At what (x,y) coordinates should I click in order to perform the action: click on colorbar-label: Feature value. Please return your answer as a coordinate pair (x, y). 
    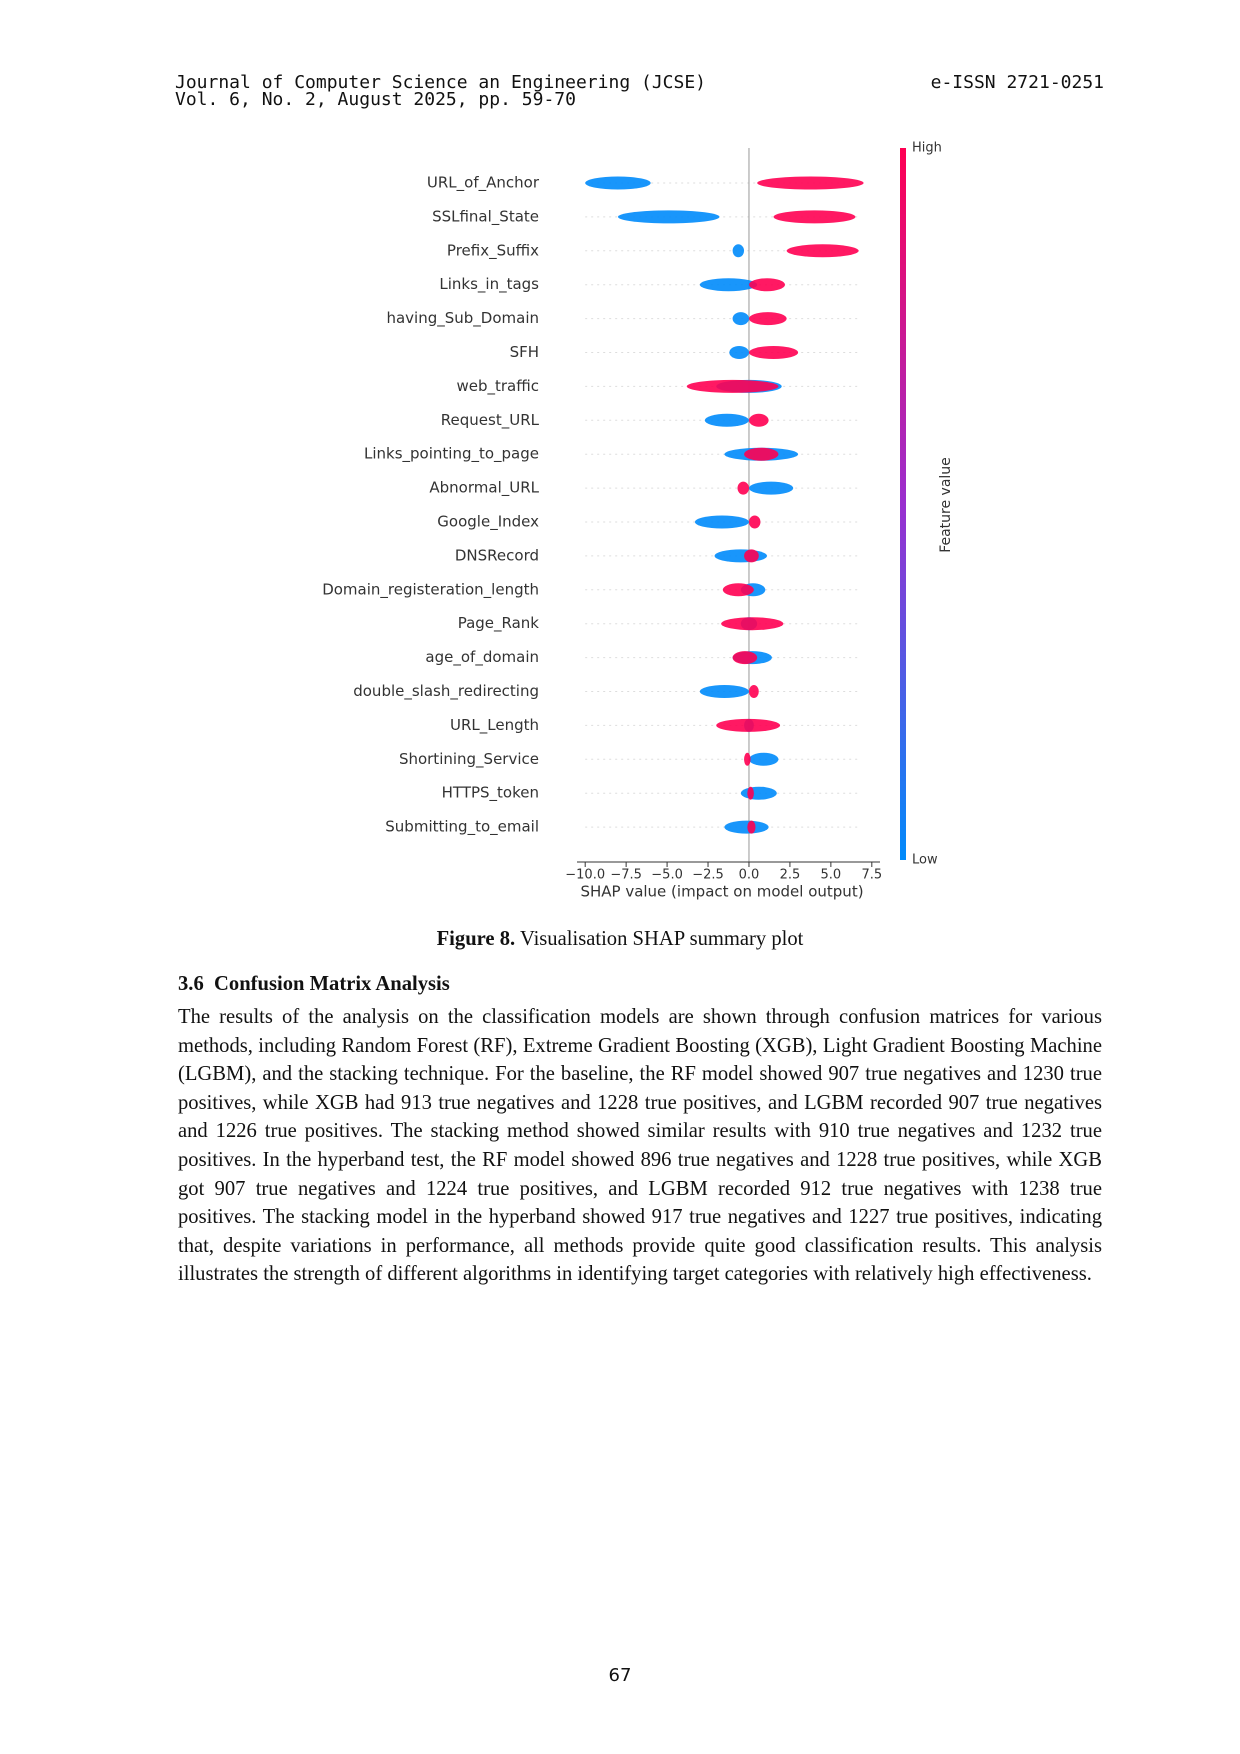
    Looking at the image, I should click on (946, 505).